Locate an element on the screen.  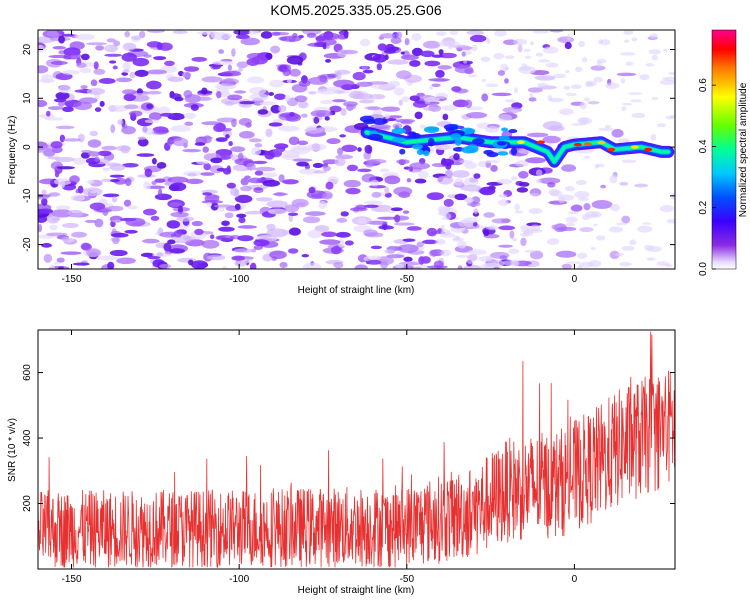
bottom-y-axis-label: SNR (10 * v/v) is located at coordinates (12, 450).